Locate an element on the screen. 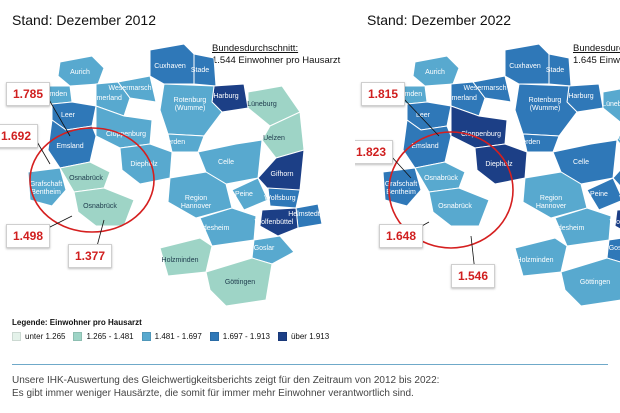 The height and width of the screenshot is (413, 620). region-lüneburg is located at coordinates (611, 105).